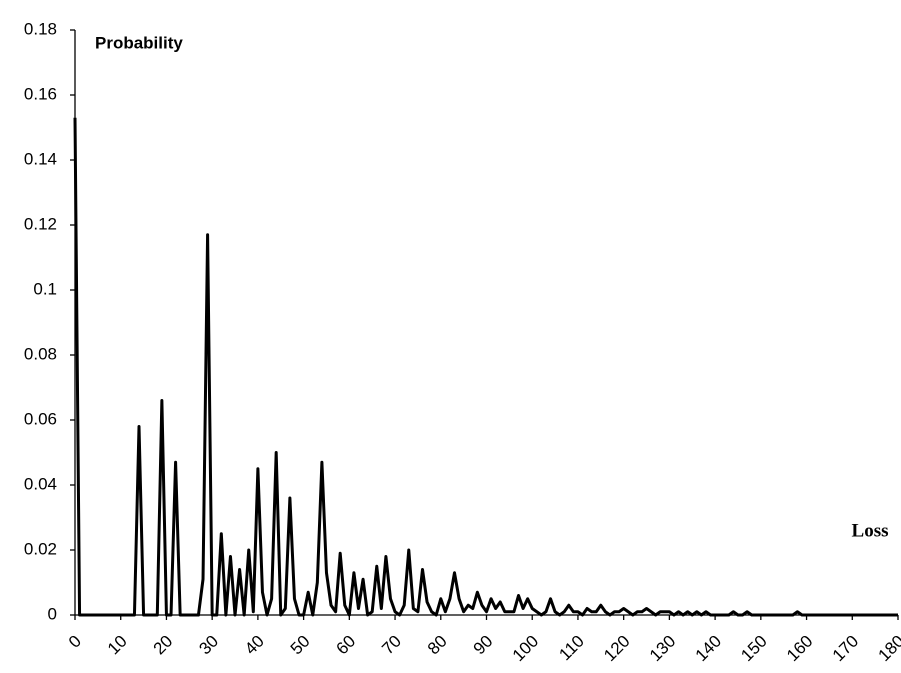 Image resolution: width=901 pixels, height=673 pixels. I want to click on x-tick-label: 90, so click(483, 645).